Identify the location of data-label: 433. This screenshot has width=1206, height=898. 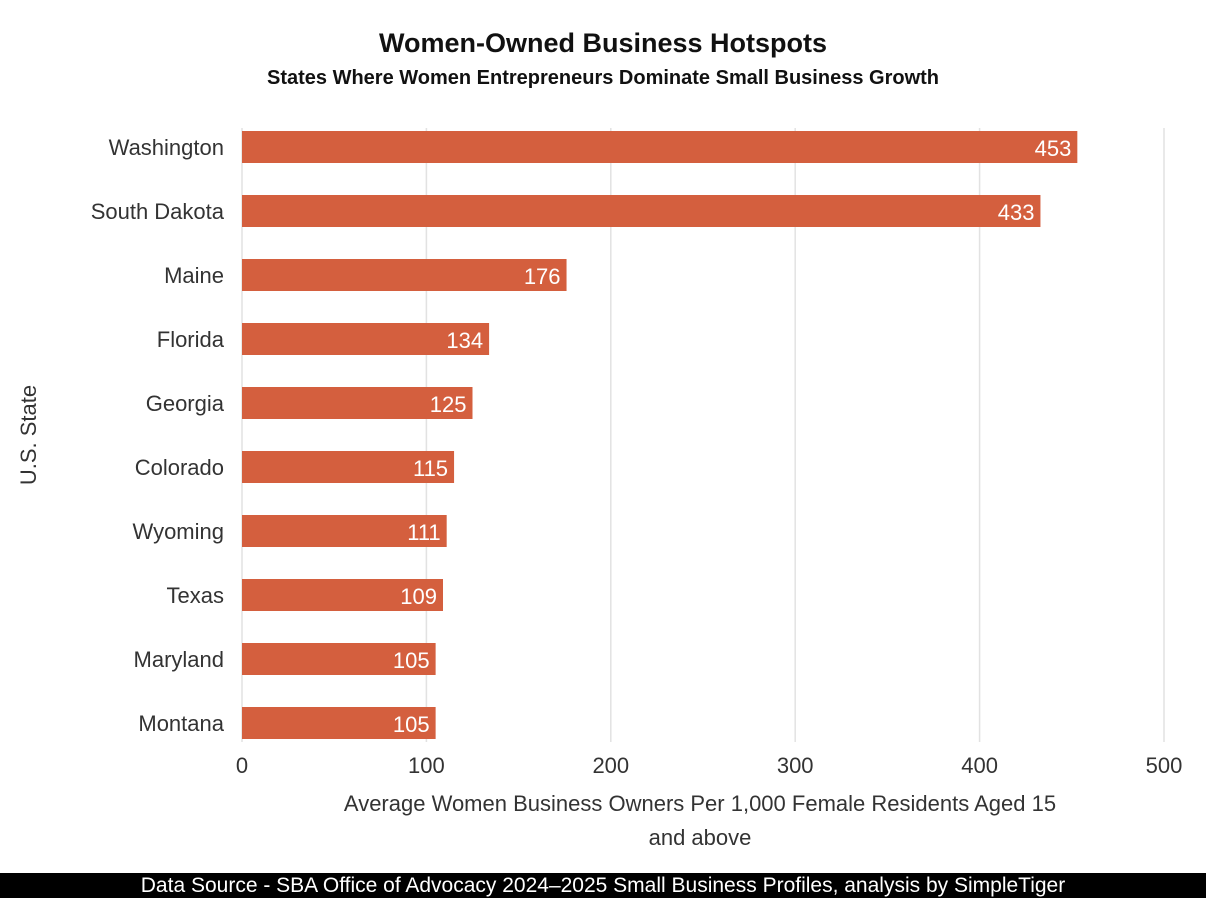
(1016, 212).